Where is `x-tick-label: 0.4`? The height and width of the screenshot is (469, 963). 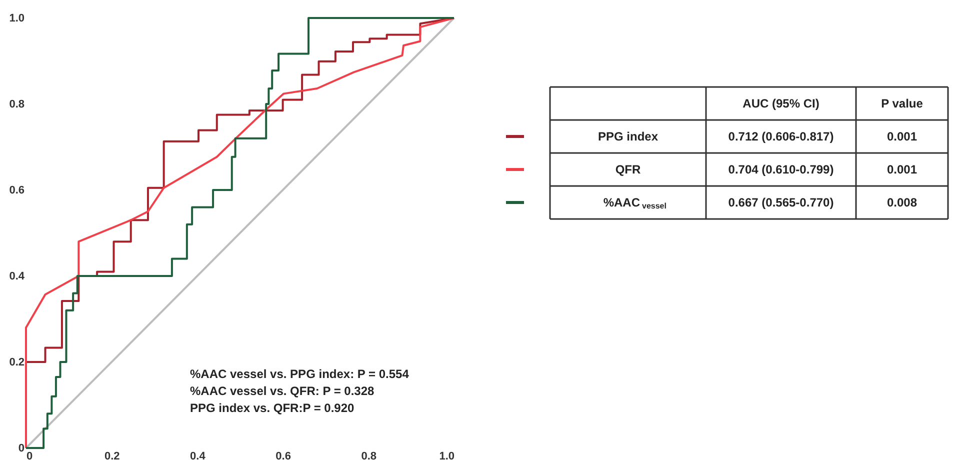
x-tick-label: 0.4 is located at coordinates (198, 456).